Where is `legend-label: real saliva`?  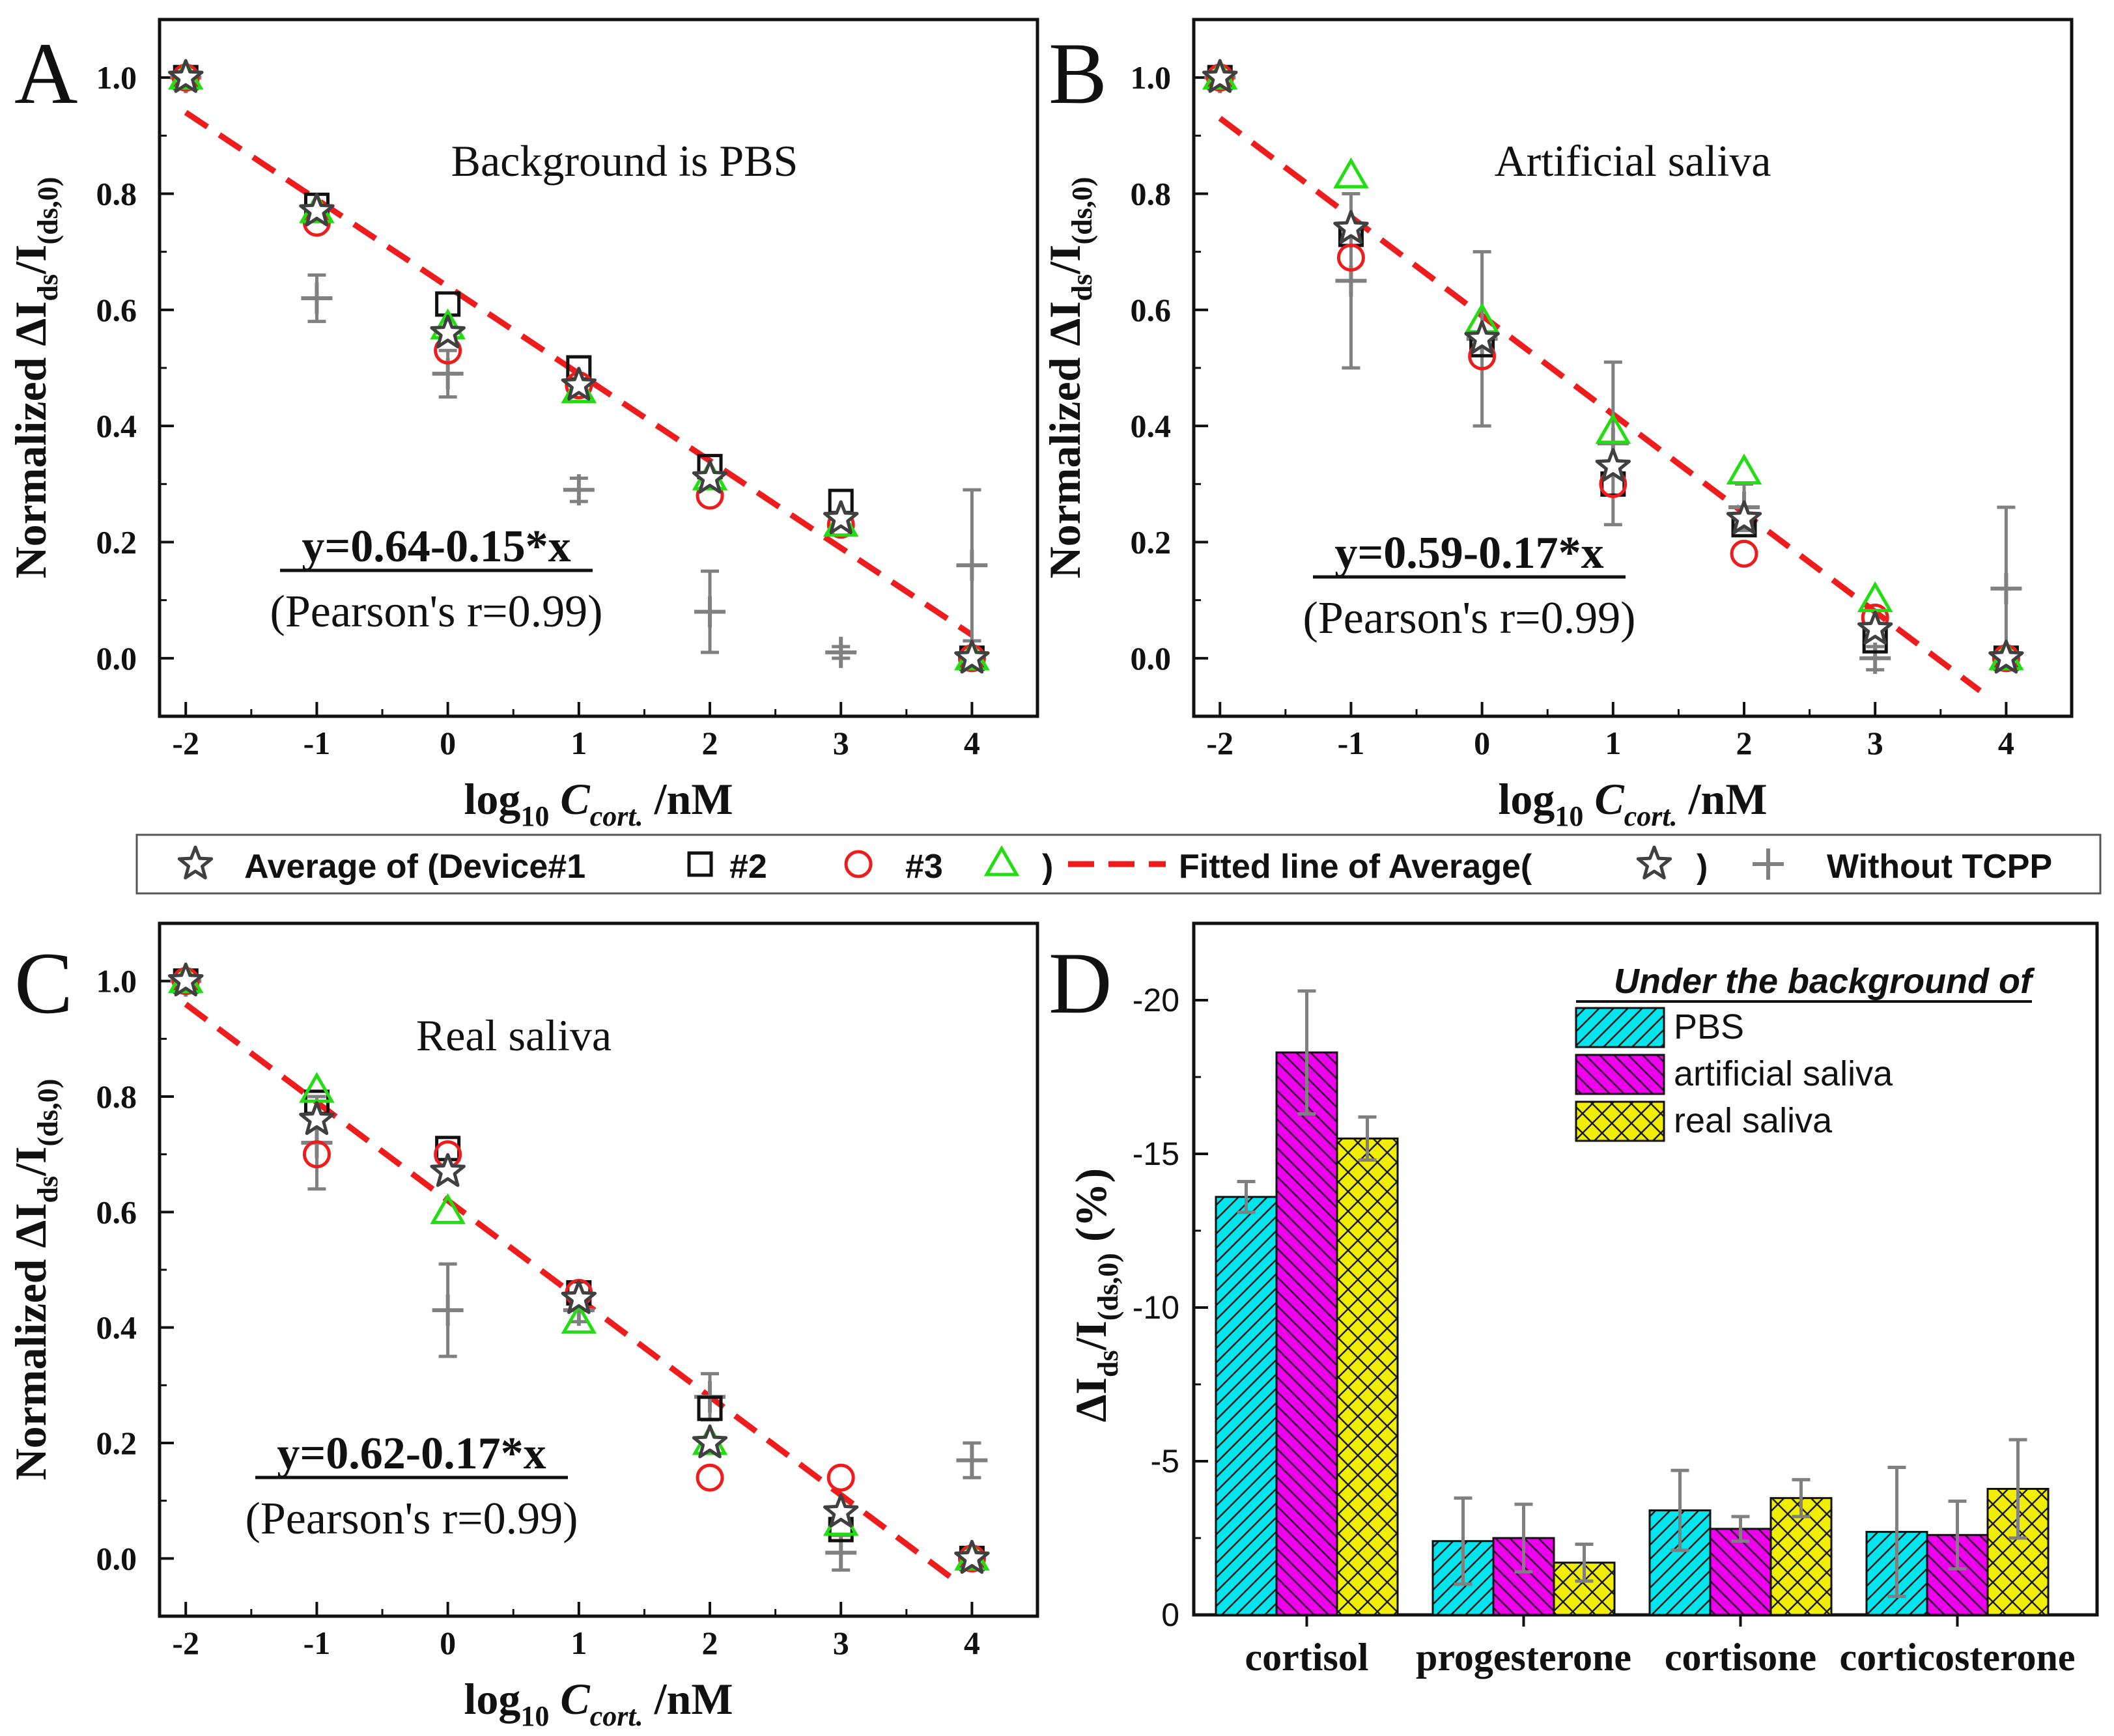
legend-label: real saliva is located at coordinates (1753, 1121).